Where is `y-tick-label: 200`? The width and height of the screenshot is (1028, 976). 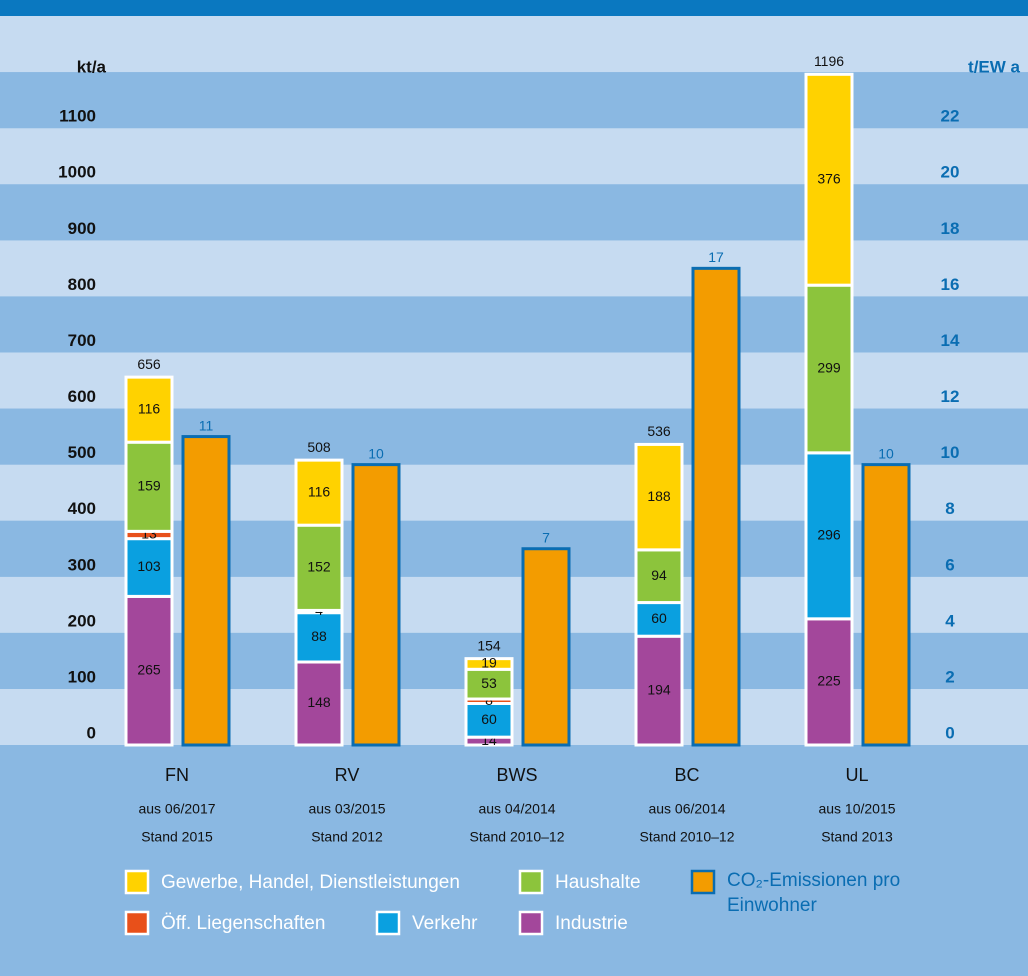
y-tick-label: 200 is located at coordinates (82, 620).